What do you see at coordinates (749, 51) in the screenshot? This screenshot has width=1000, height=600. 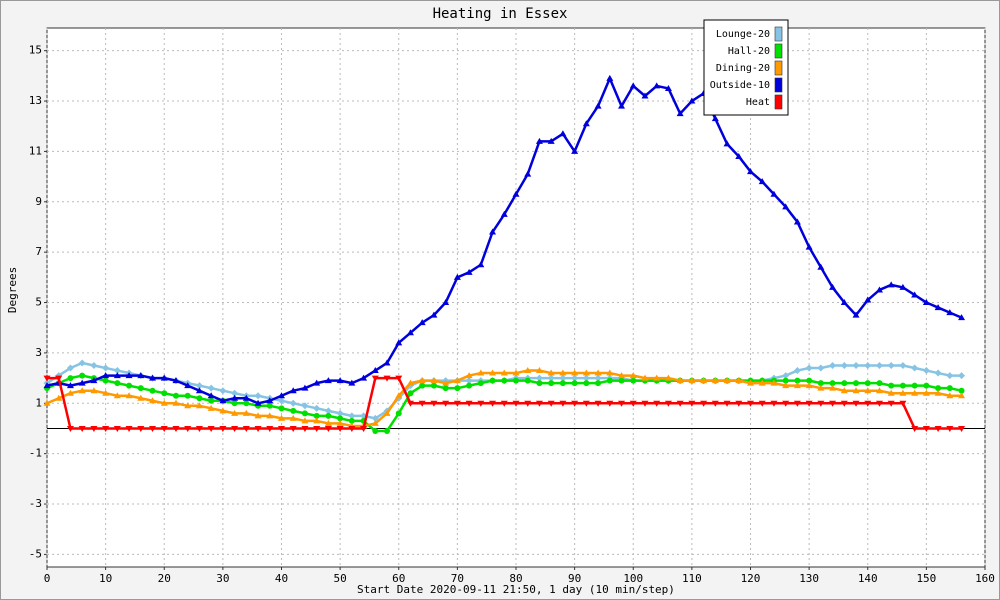 I see `legend-label: Hall-20` at bounding box center [749, 51].